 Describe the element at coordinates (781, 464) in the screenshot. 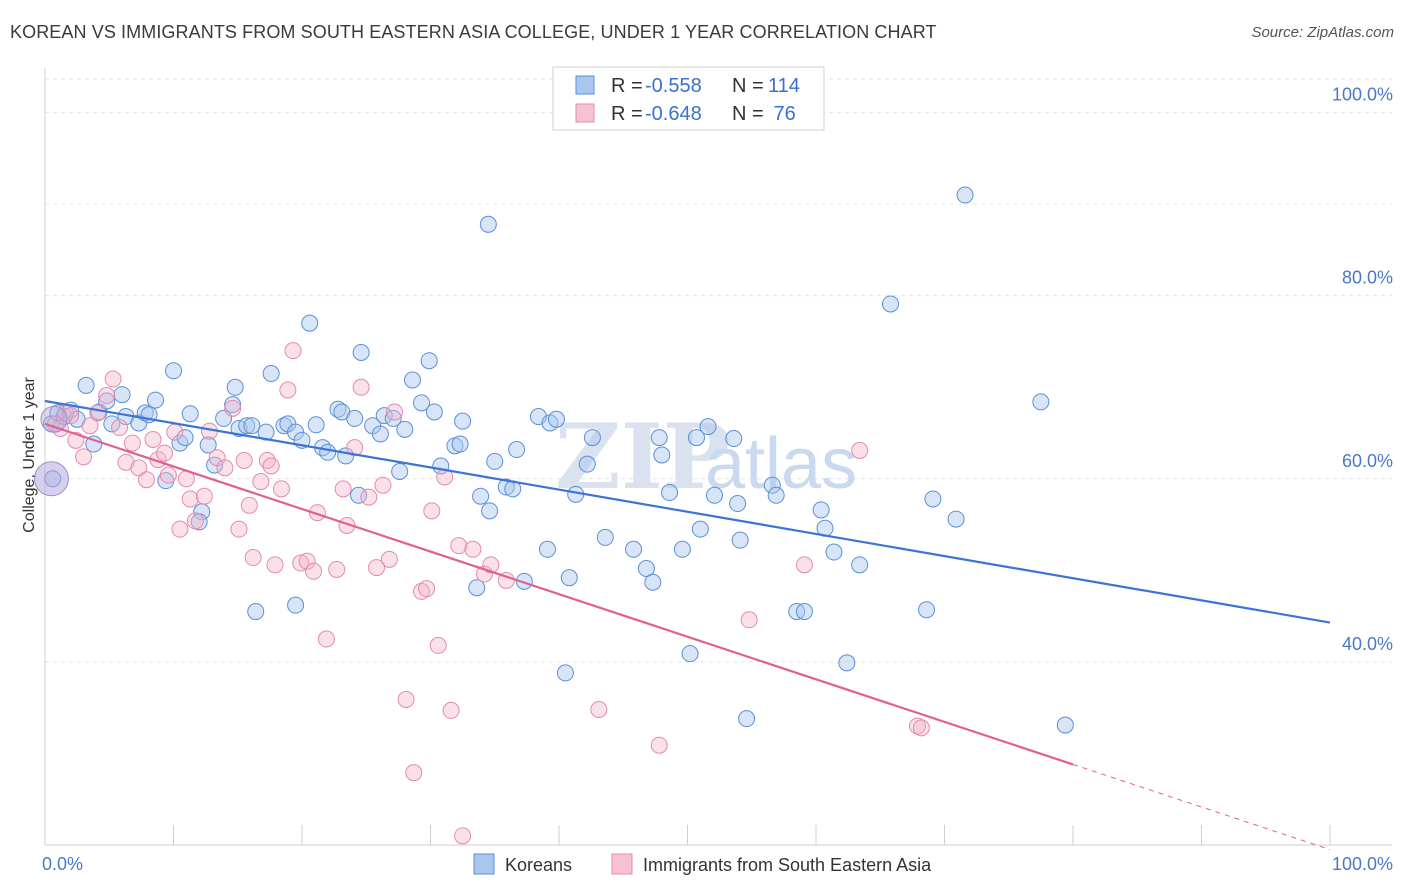

I see `watermark-atlas: atlas` at that location.